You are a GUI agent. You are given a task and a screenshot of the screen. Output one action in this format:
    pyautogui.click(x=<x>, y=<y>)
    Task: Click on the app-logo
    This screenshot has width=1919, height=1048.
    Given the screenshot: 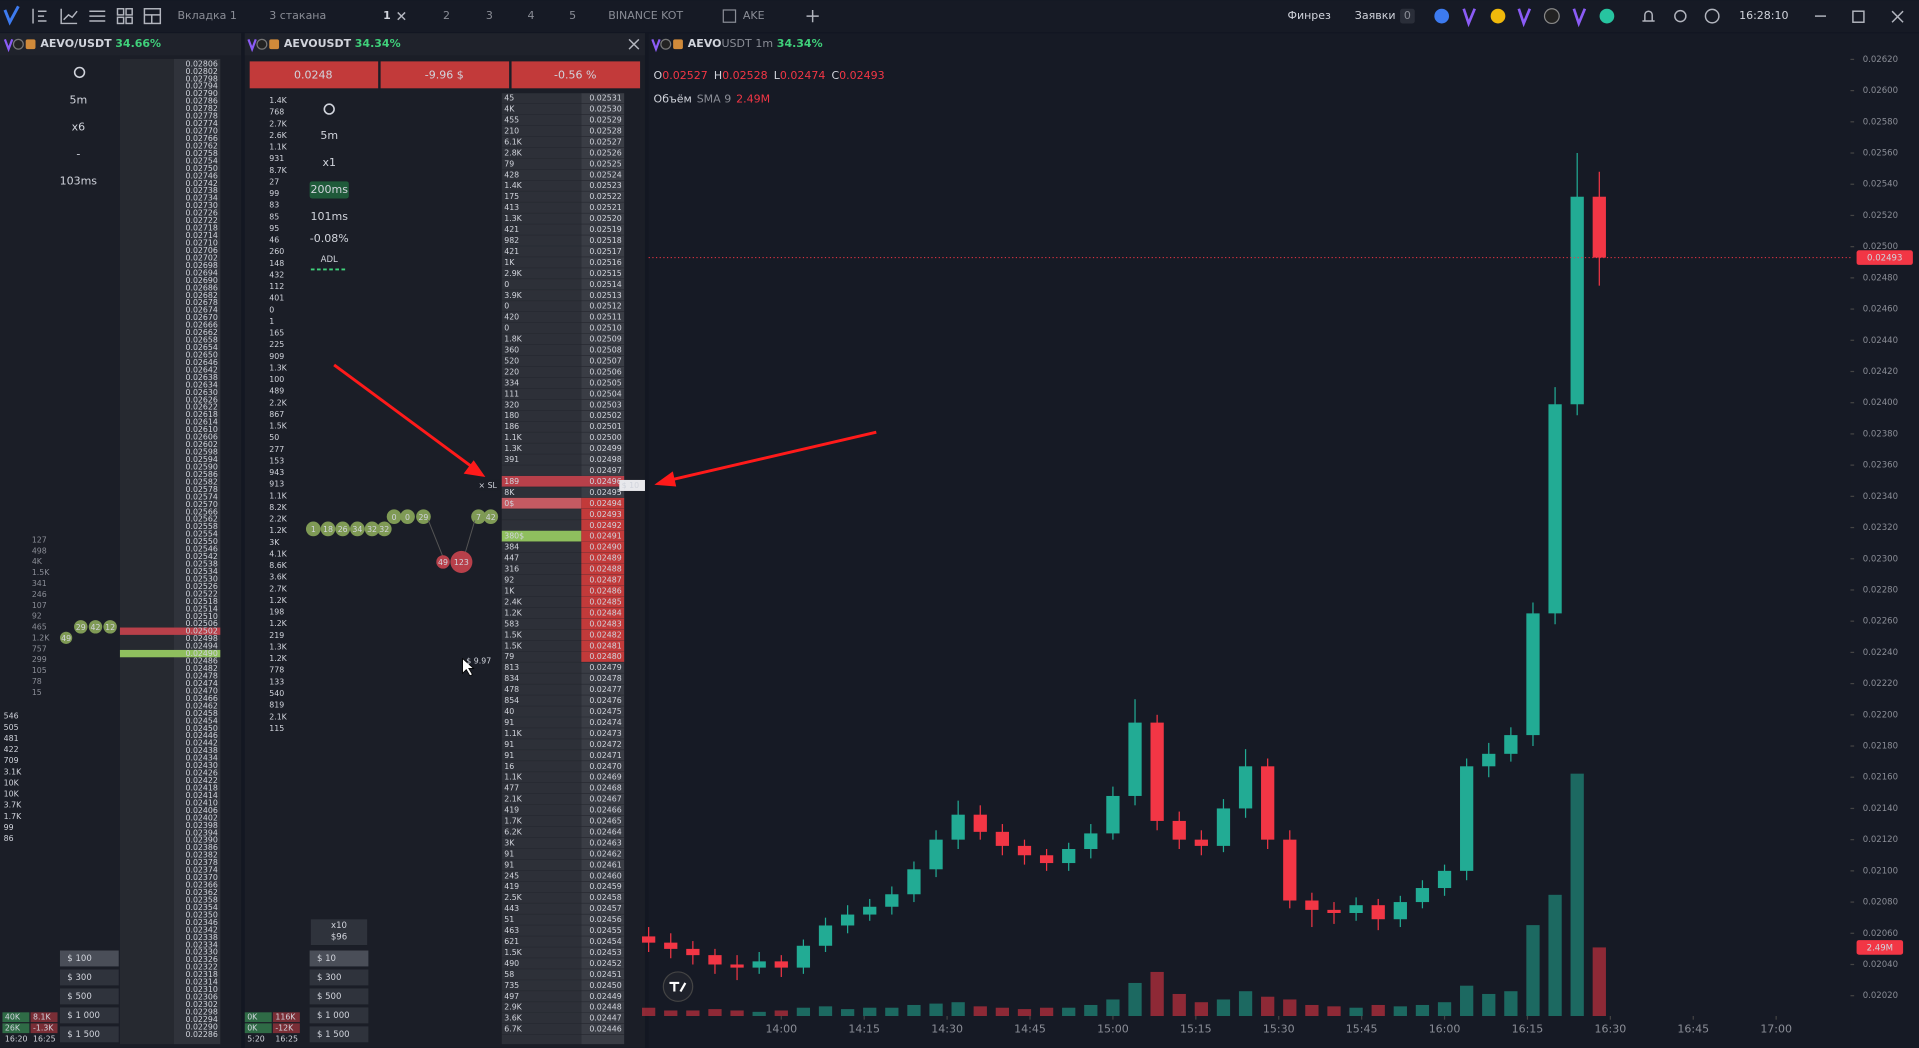 What is the action you would take?
    pyautogui.click(x=11, y=15)
    